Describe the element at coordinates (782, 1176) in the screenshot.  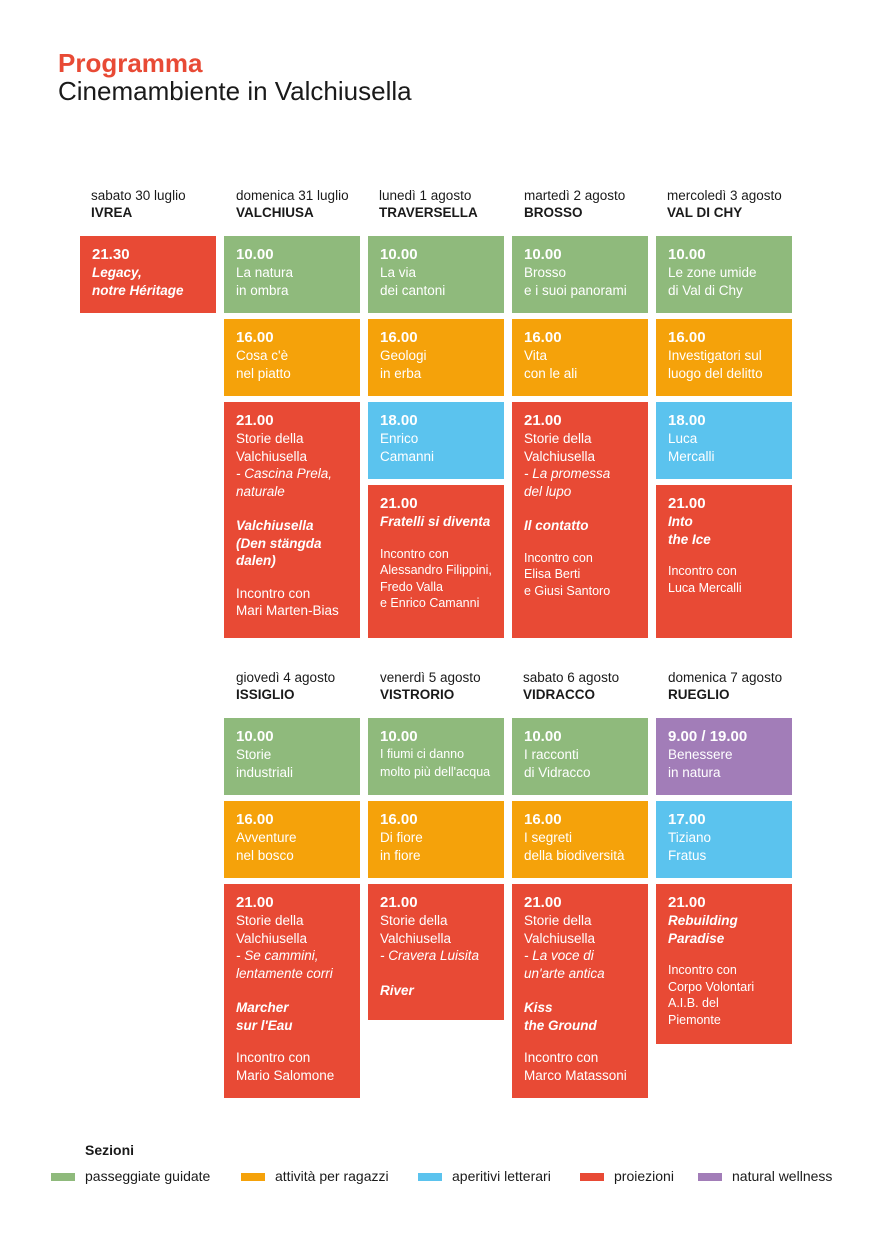
I see `legend-label: natural wellness` at that location.